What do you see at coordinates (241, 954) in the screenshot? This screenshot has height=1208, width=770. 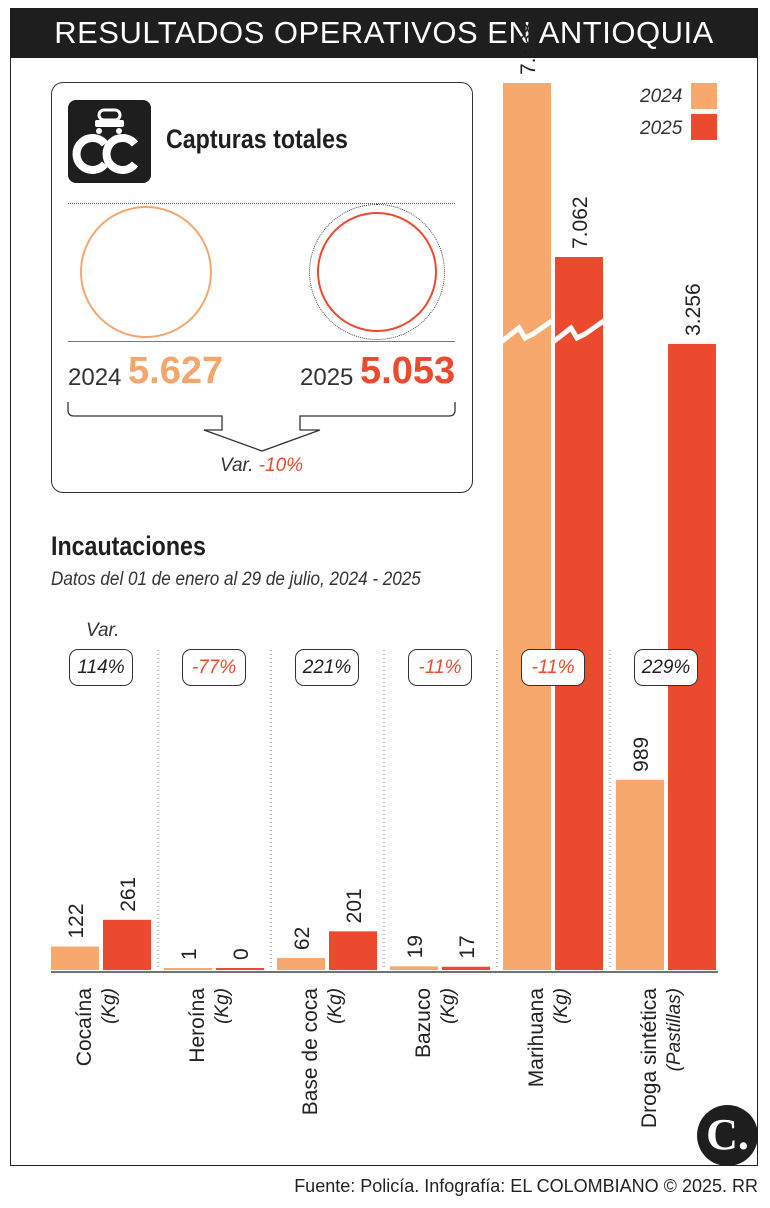 I see `data-label: 0` at bounding box center [241, 954].